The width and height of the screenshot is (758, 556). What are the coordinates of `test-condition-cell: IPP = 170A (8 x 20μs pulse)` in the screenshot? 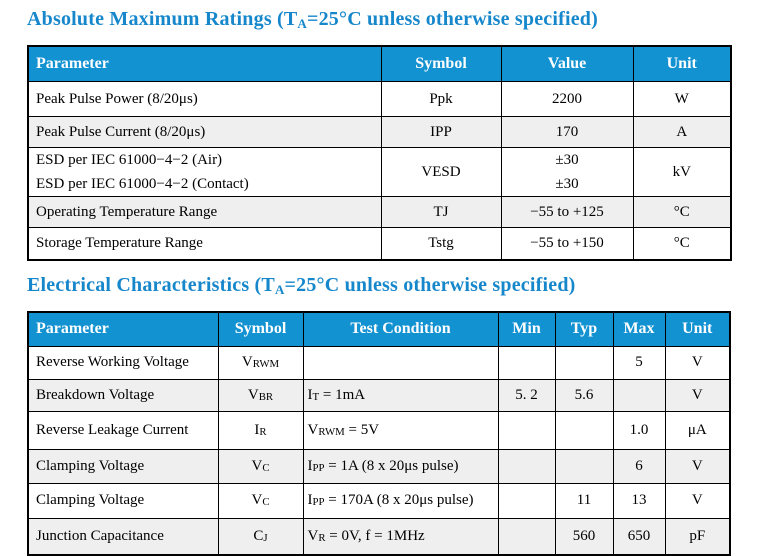 It's located at (400, 500).